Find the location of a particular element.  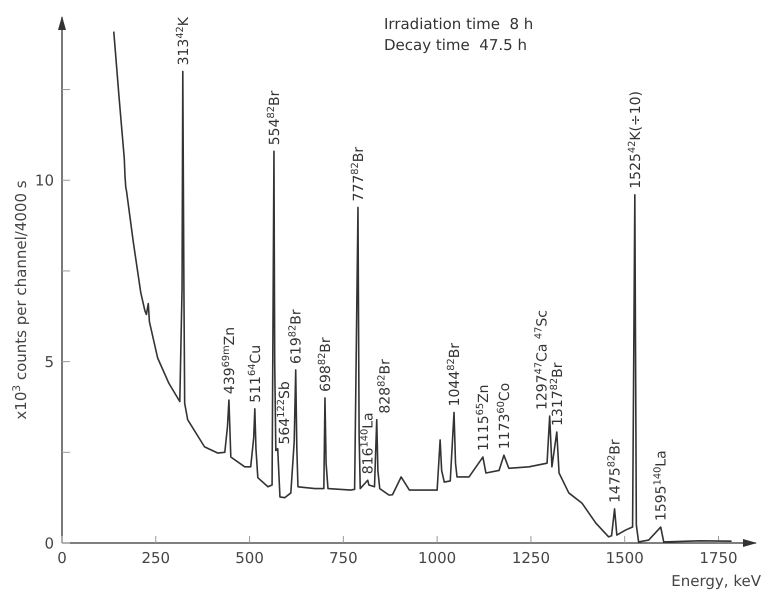

y-tick-label: 0 is located at coordinates (49, 543).